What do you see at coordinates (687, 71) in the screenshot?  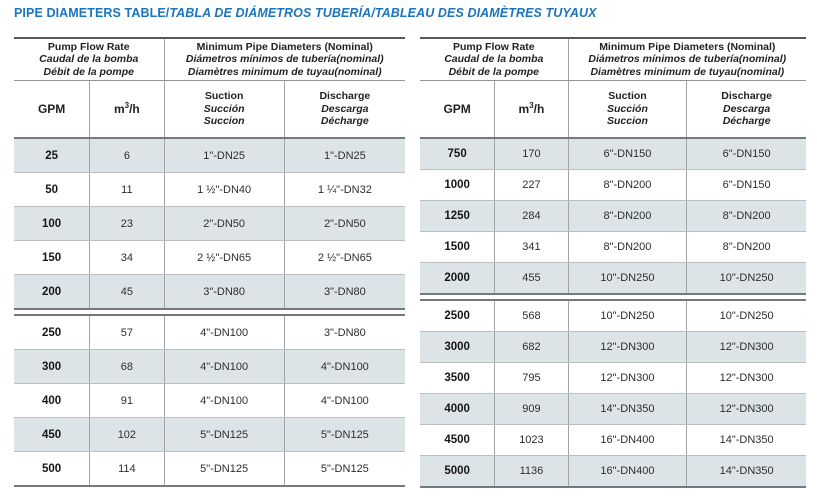 I see `header-dia-fr: Diamètres minimum de tuyau(nominal)` at bounding box center [687, 71].